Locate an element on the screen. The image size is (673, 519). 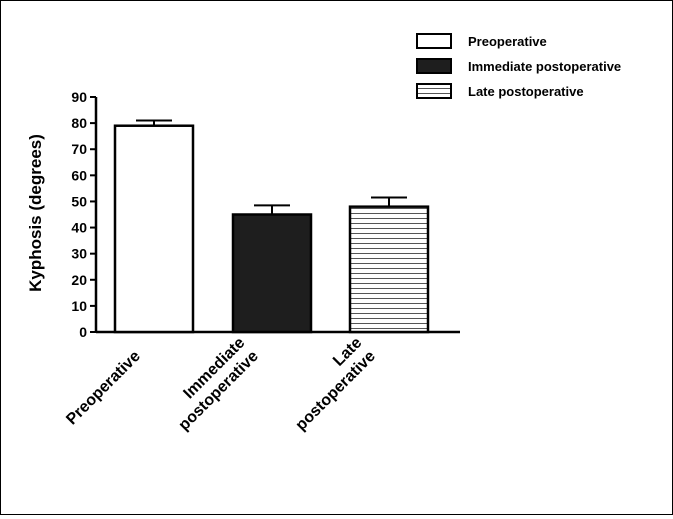
y-tick-label: 10 is located at coordinates (79, 306).